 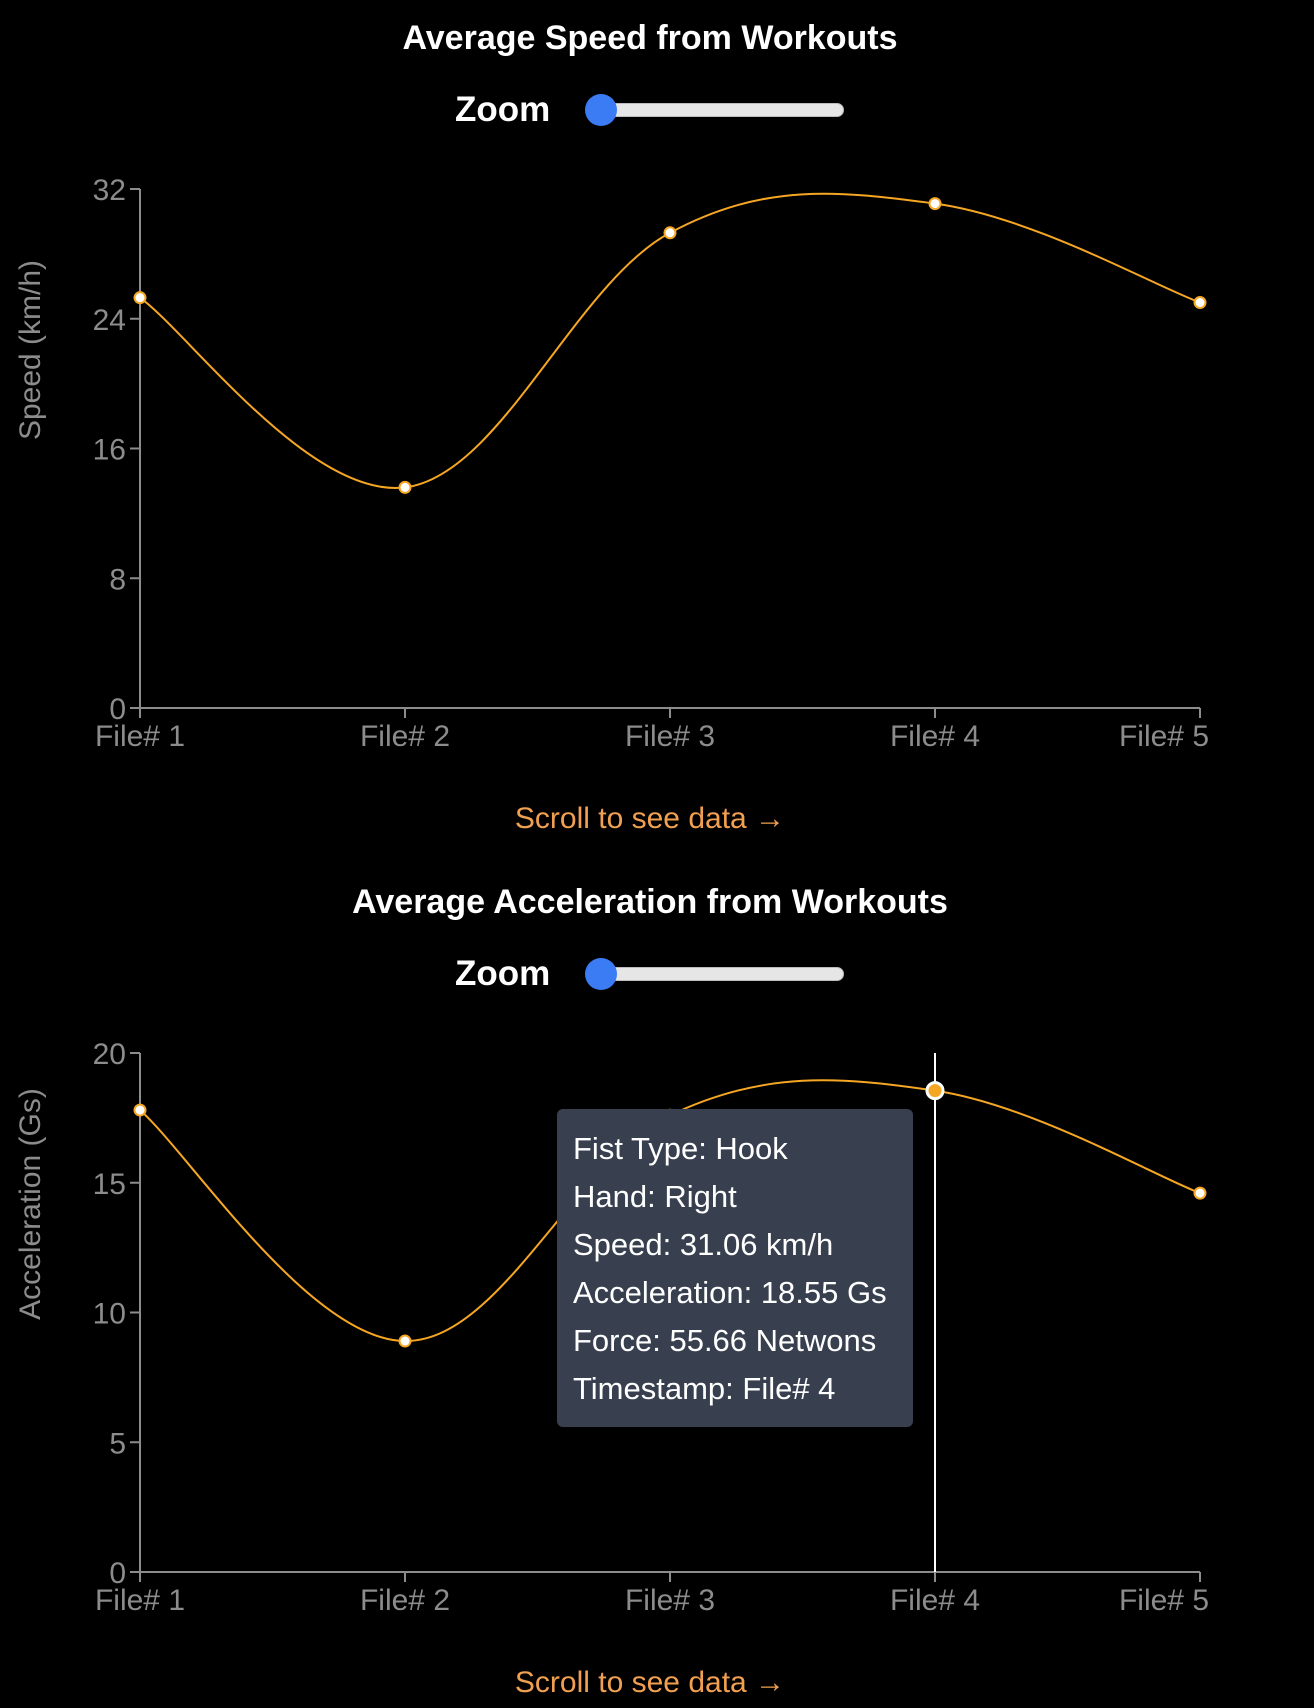 I want to click on acceleration-zoom-slider-thumb, so click(x=601, y=974).